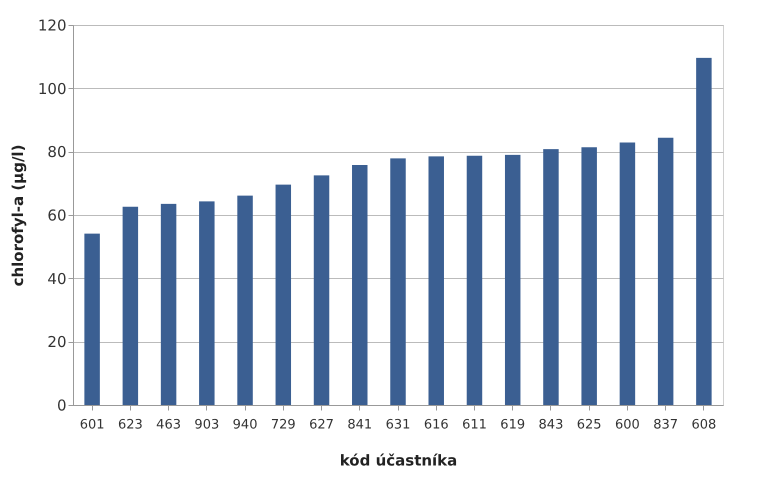 This screenshot has width=768, height=495. What do you see at coordinates (436, 425) in the screenshot?
I see `x-tick-label: 616` at bounding box center [436, 425].